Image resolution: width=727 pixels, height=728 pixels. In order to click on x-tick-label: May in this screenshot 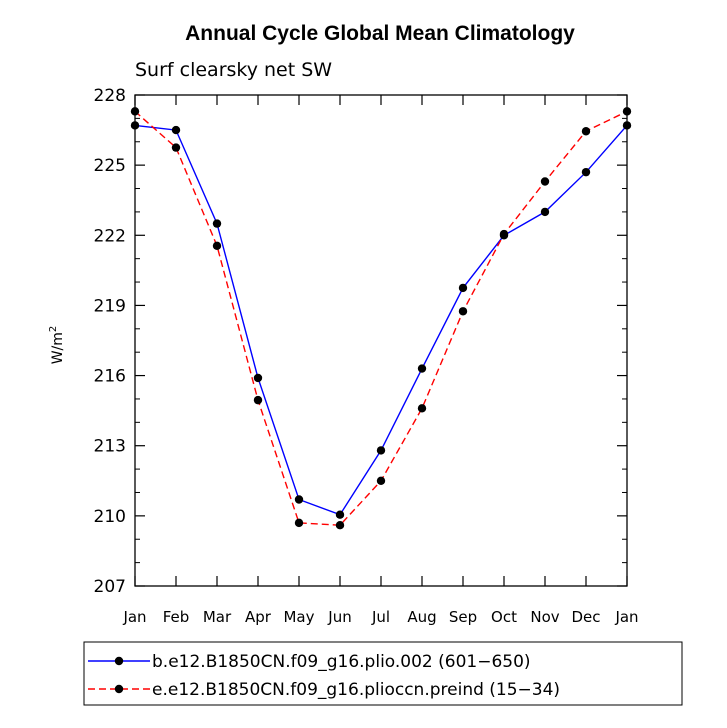, I will do `click(298, 617)`.